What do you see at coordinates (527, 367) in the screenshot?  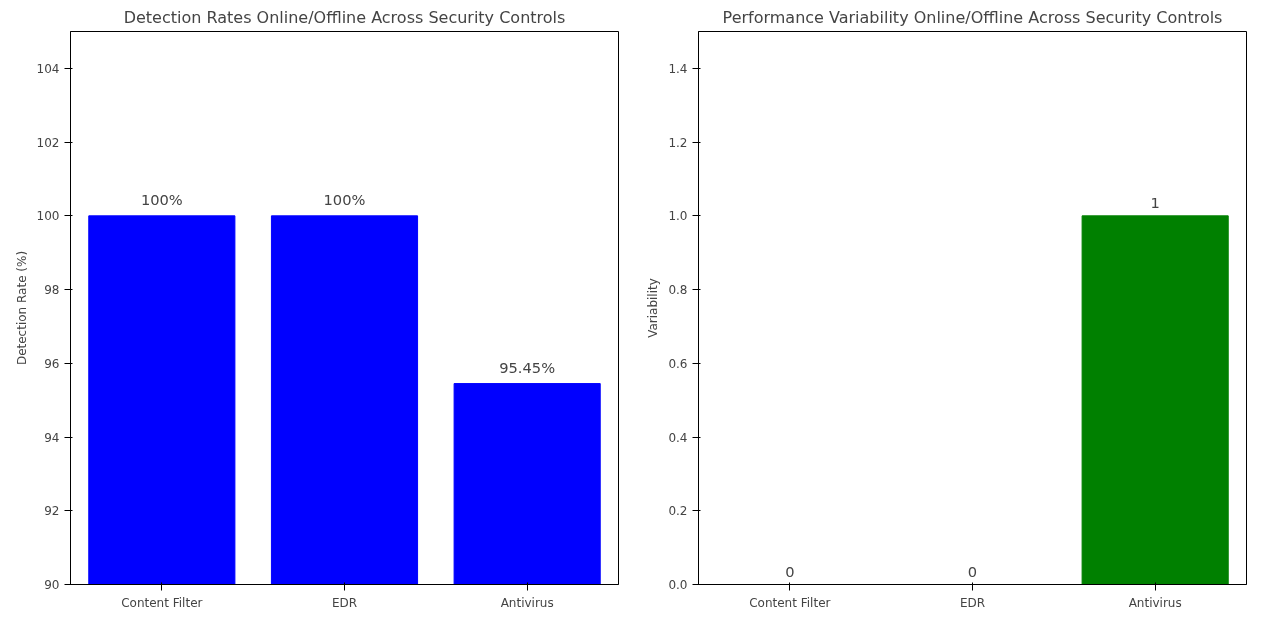 I see `data-label: 95.45%` at bounding box center [527, 367].